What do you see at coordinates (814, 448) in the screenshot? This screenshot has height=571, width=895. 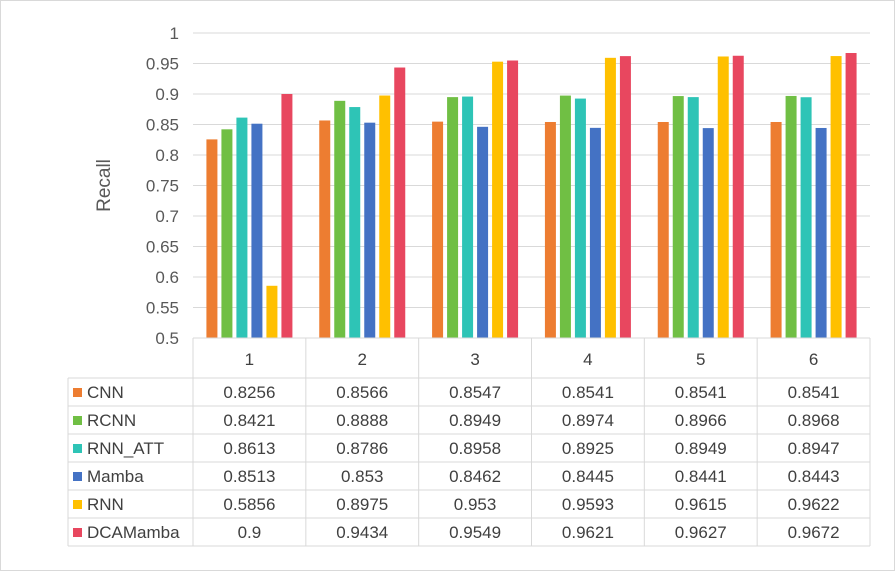 I see `data-label: 0.8947` at bounding box center [814, 448].